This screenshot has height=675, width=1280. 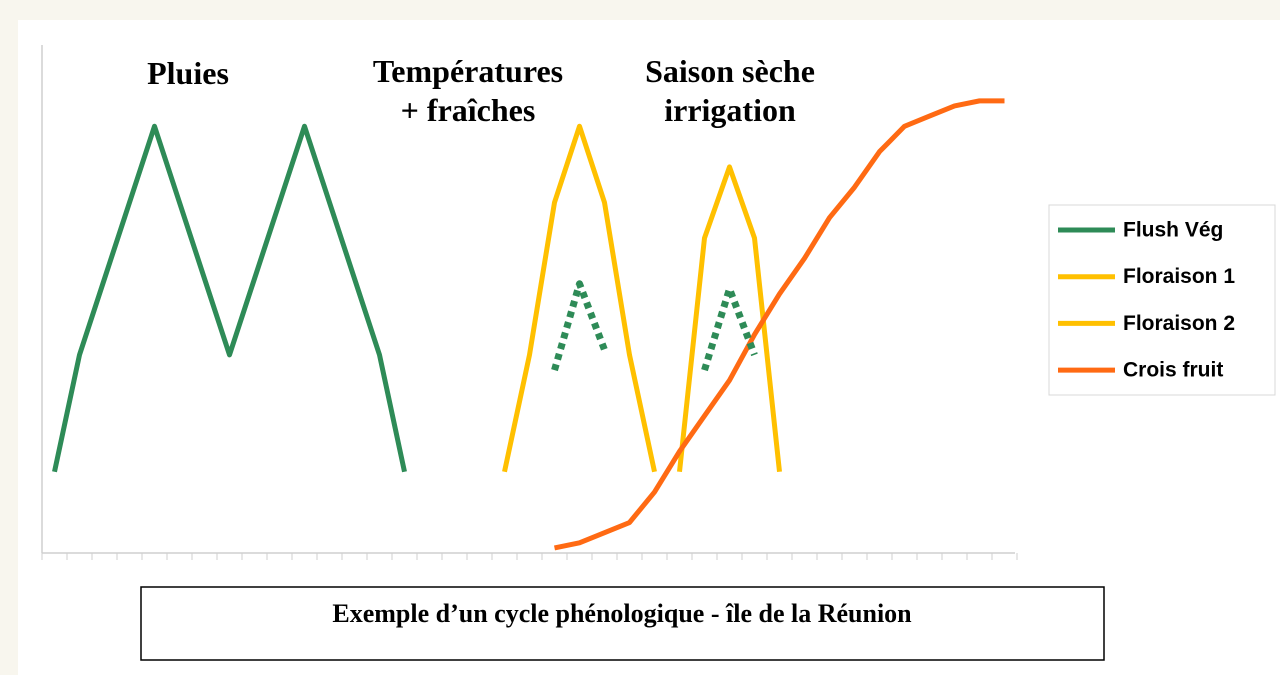 I want to click on annotation: Pluies, so click(x=188, y=73).